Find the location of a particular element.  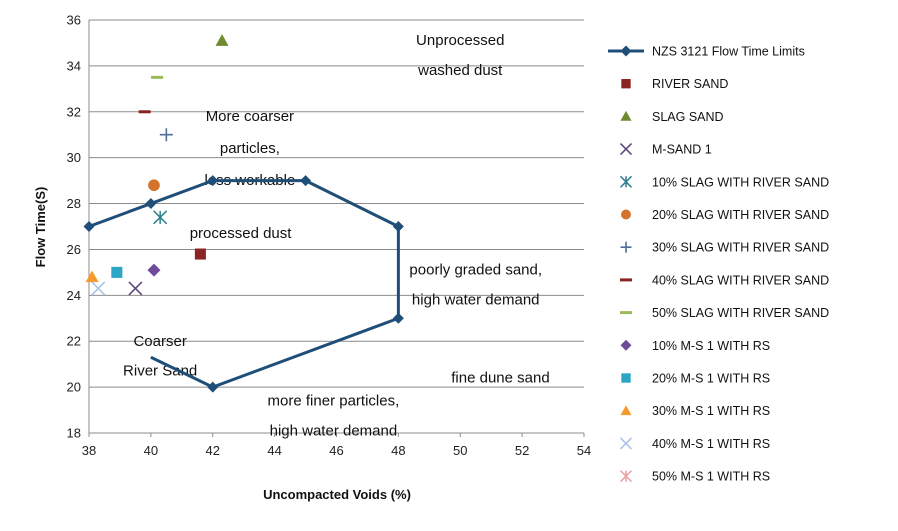

legend-entry: 10% M-S 1 WITH RS is located at coordinates (695, 346).